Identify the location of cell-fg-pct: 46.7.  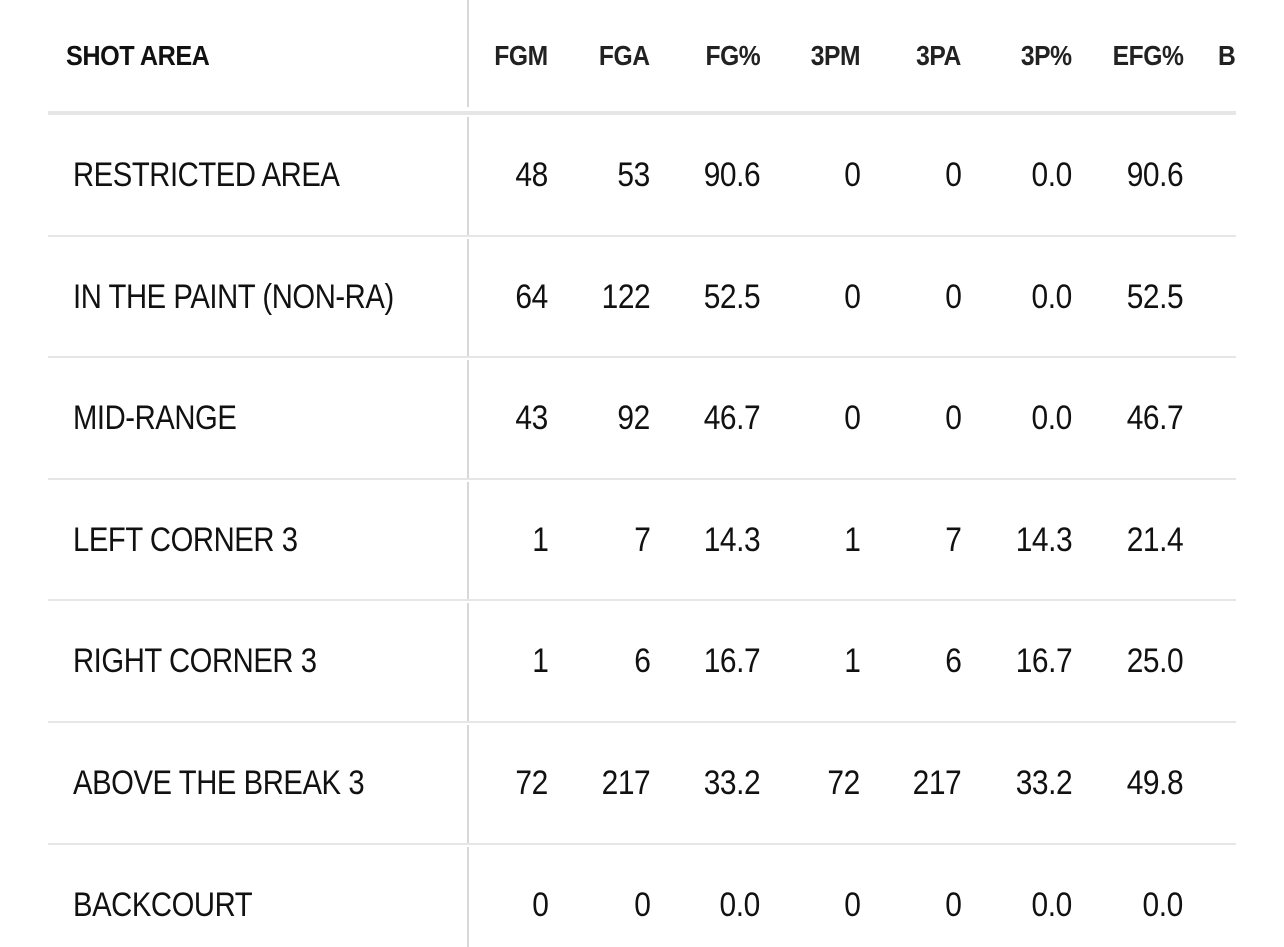
(732, 417).